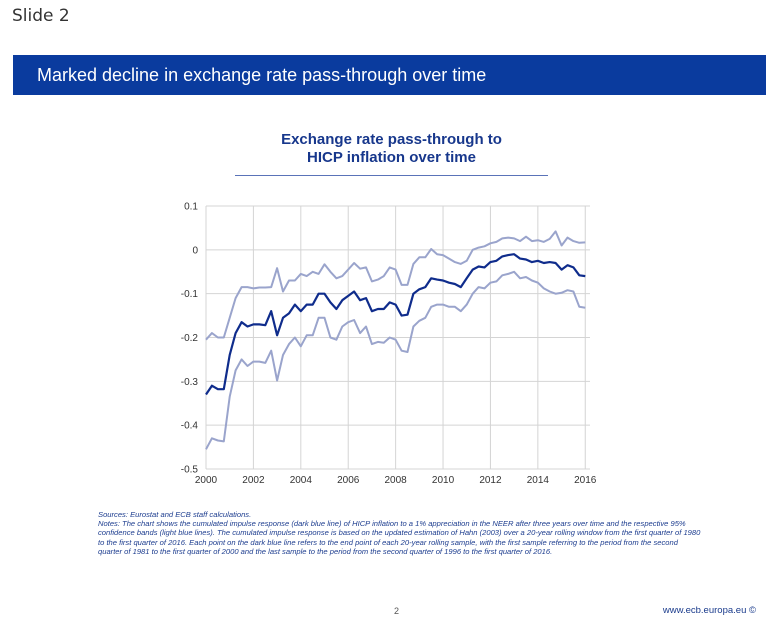 The width and height of the screenshot is (766, 627). What do you see at coordinates (397, 611) in the screenshot?
I see `page-number: 2` at bounding box center [397, 611].